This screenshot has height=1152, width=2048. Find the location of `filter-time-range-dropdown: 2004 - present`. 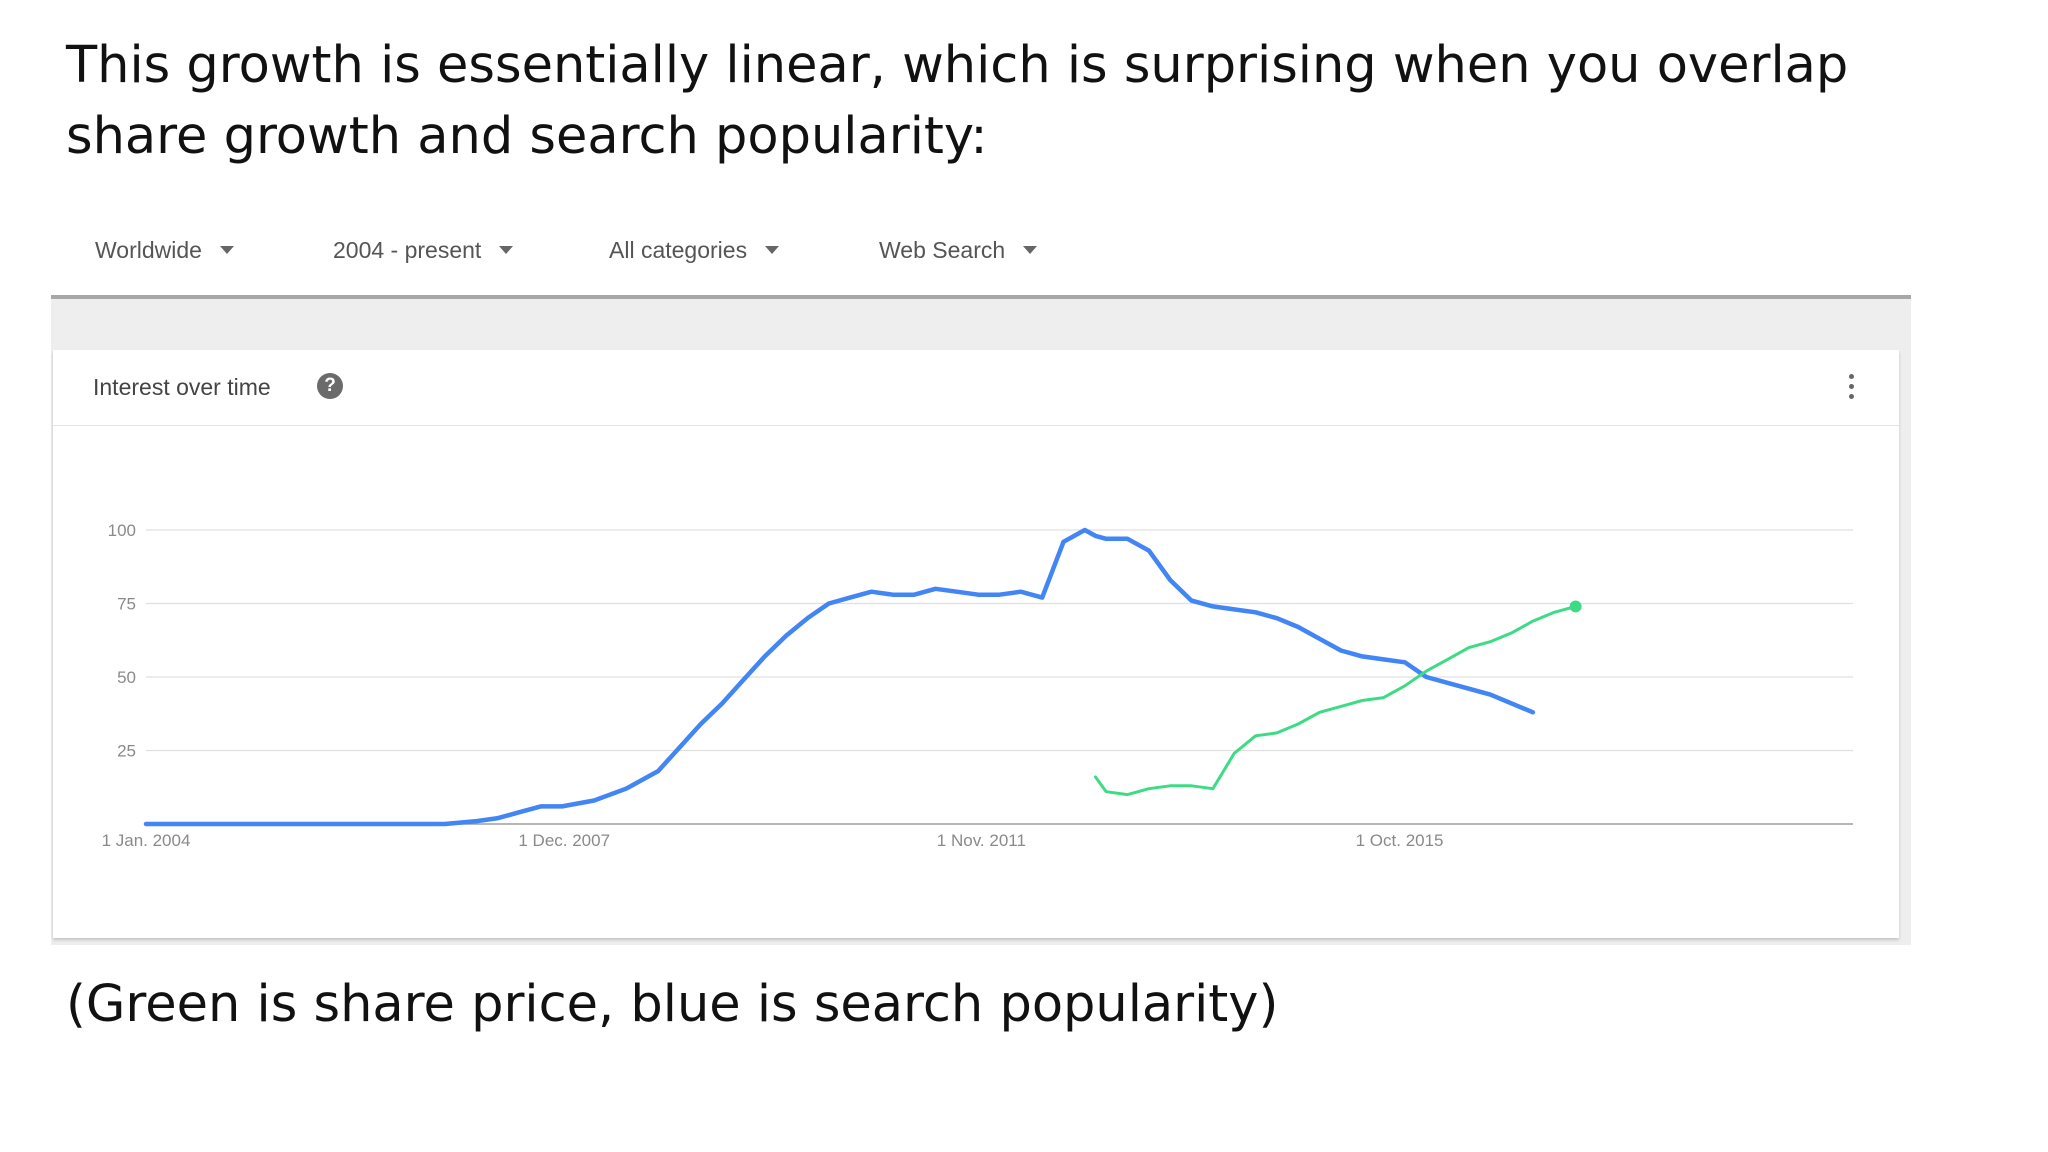

filter-time-range-dropdown: 2004 - present is located at coordinates (423, 250).